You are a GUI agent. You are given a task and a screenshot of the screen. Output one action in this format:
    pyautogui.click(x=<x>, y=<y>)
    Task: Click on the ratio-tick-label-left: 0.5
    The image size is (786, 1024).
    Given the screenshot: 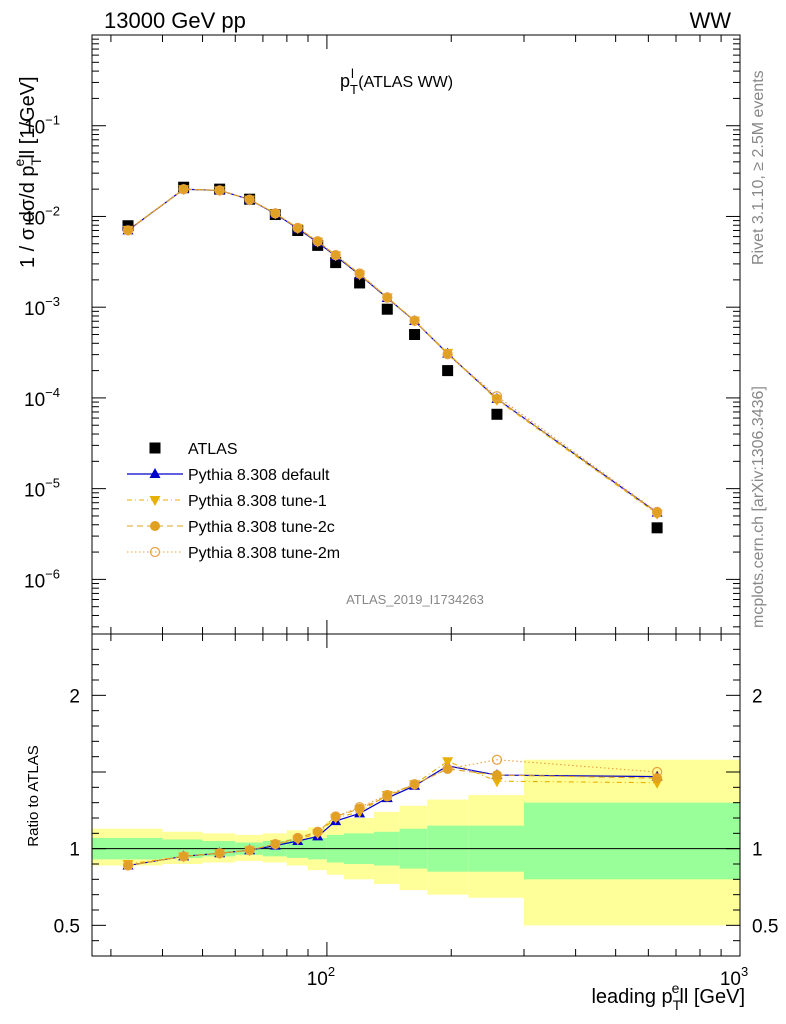 What is the action you would take?
    pyautogui.click(x=67, y=926)
    